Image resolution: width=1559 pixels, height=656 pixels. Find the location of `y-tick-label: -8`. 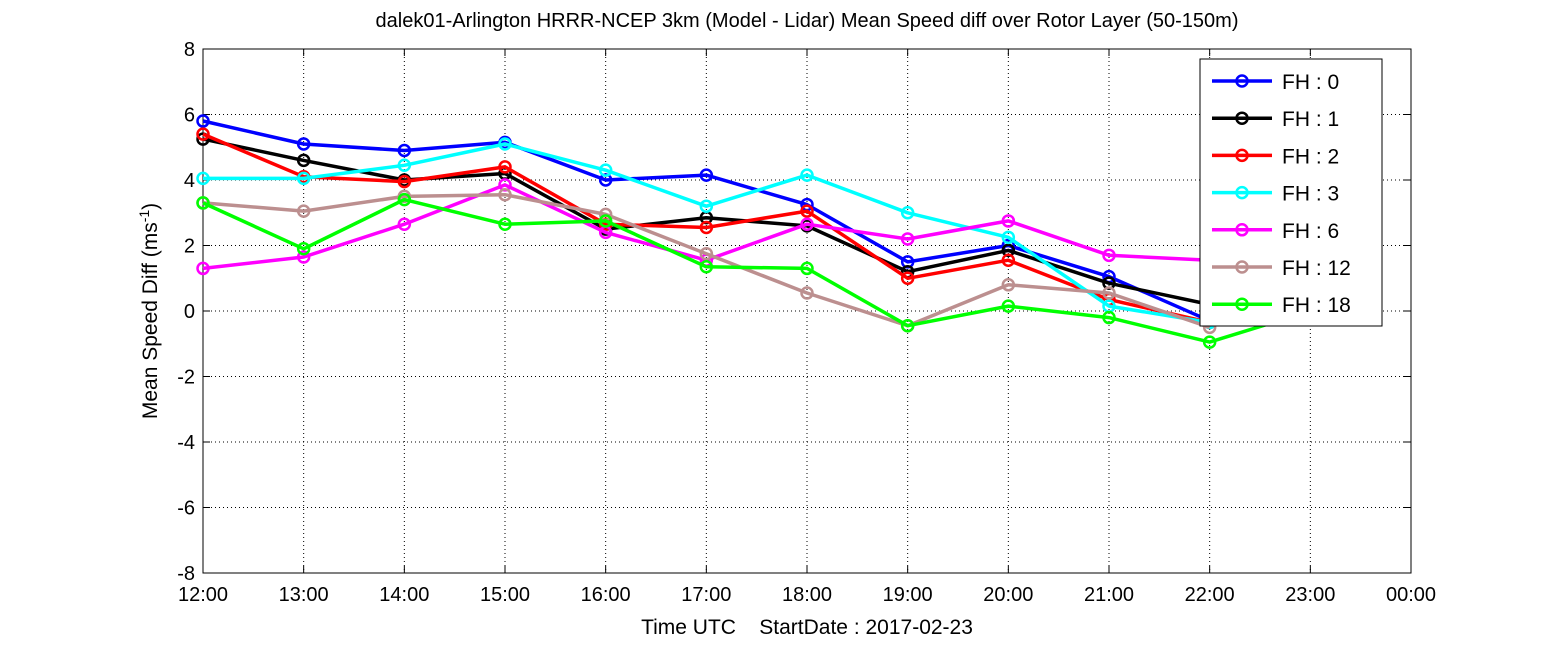

y-tick-label: -8 is located at coordinates (186, 574).